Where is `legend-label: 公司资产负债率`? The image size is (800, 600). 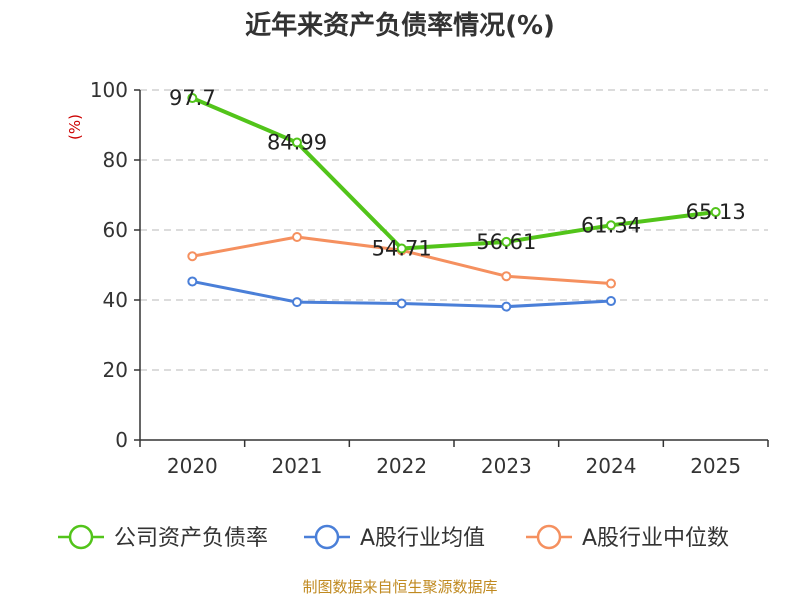
legend-label: 公司资产负债率 is located at coordinates (191, 538).